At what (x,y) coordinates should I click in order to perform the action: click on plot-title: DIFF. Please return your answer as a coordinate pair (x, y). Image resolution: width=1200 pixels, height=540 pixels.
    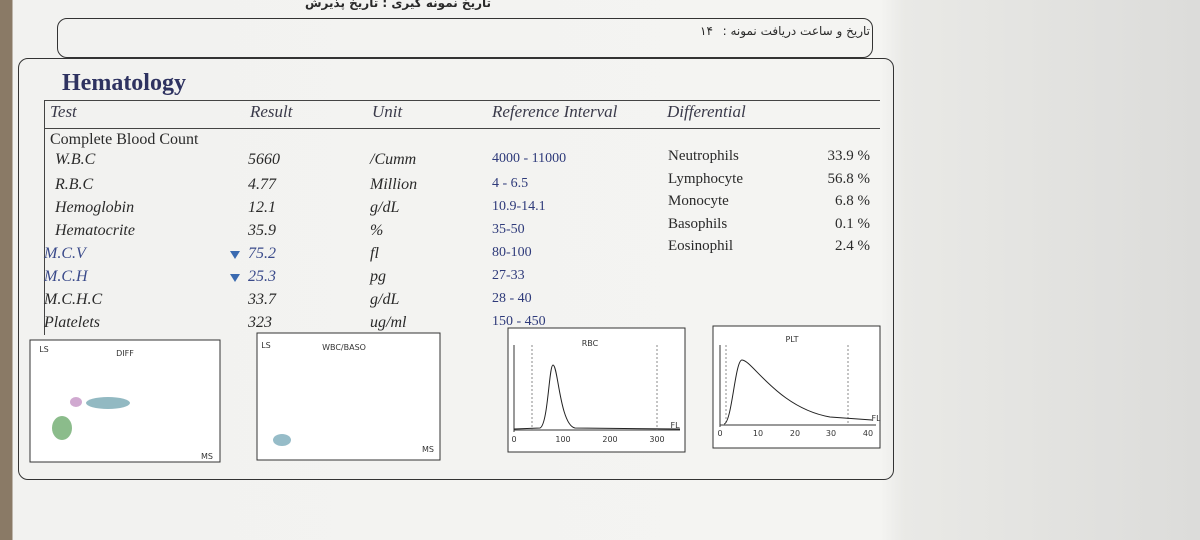
    Looking at the image, I should click on (125, 353).